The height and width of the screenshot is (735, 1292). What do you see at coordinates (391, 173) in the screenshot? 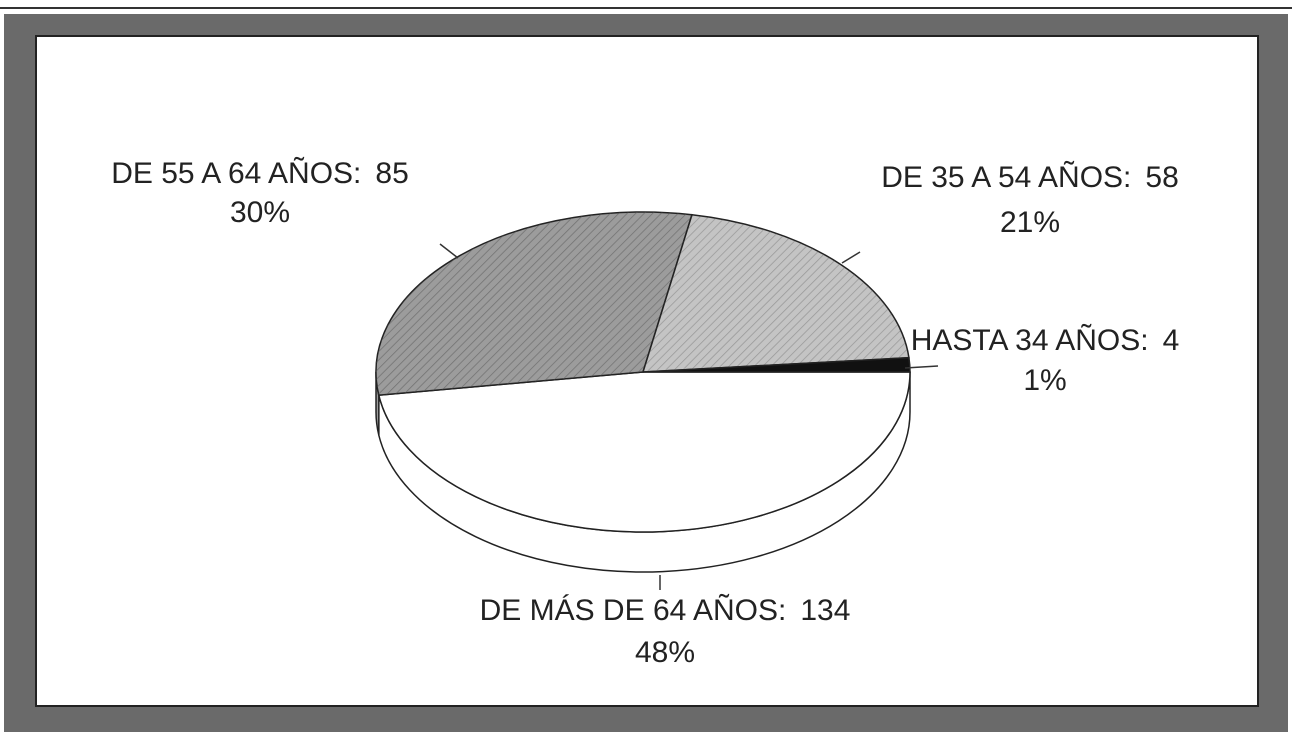
I see `value-label: 85` at bounding box center [391, 173].